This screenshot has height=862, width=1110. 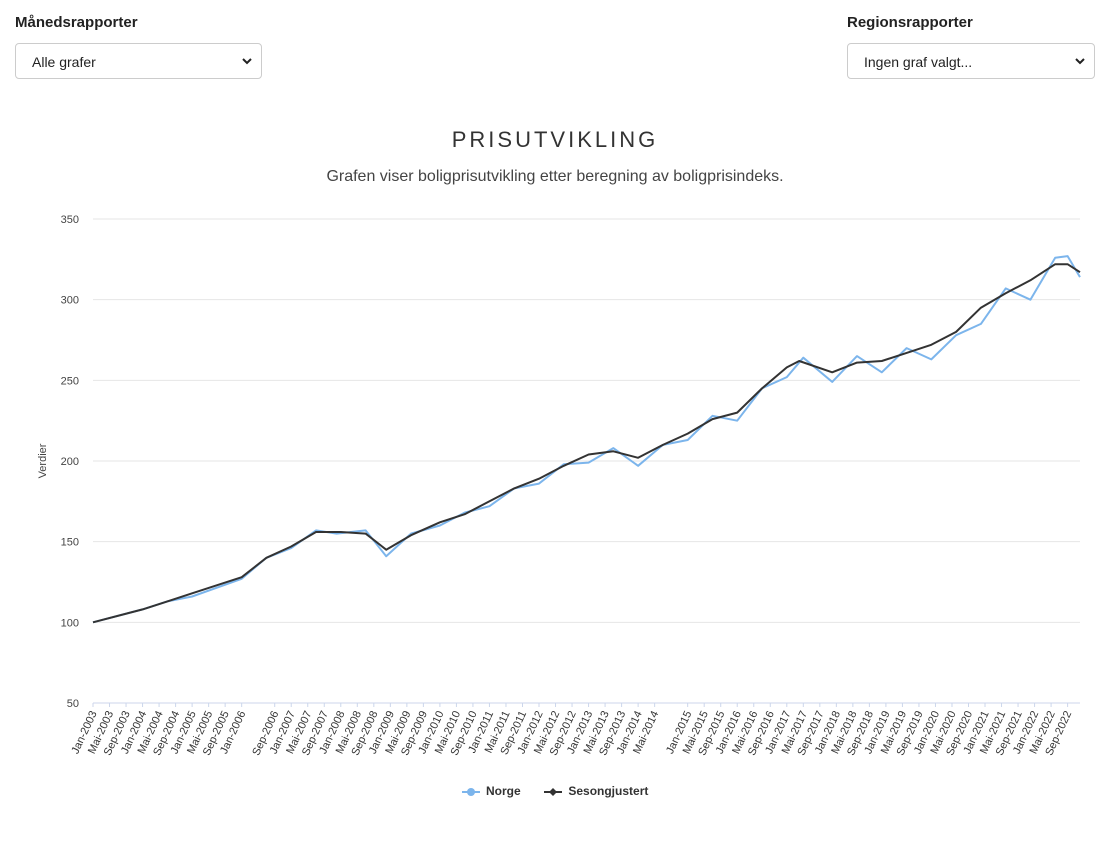 I want to click on monthly-reports-select: Alle grafer, so click(x=138, y=61).